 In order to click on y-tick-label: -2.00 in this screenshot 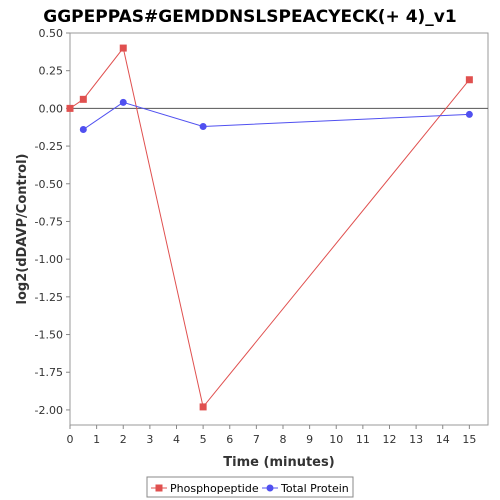, I will do `click(49, 410)`.